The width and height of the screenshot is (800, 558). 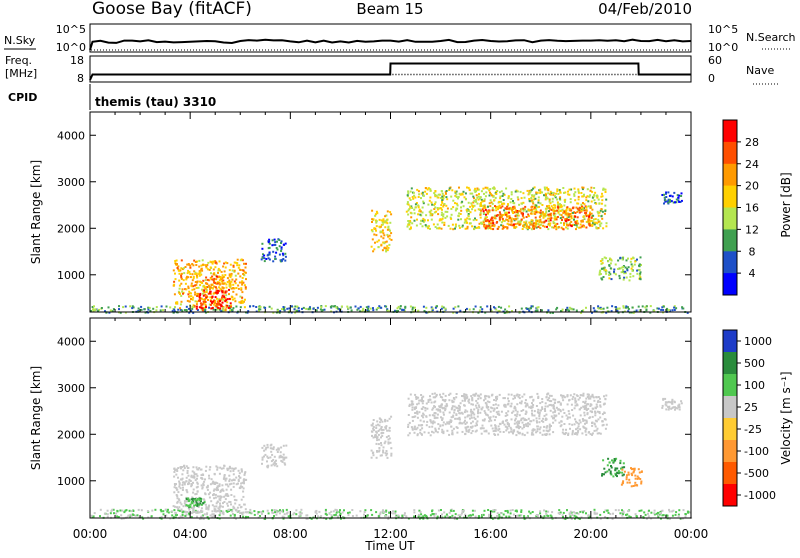 What do you see at coordinates (723, 47) in the screenshot?
I see `noise-right-tick-bottom: 10^0` at bounding box center [723, 47].